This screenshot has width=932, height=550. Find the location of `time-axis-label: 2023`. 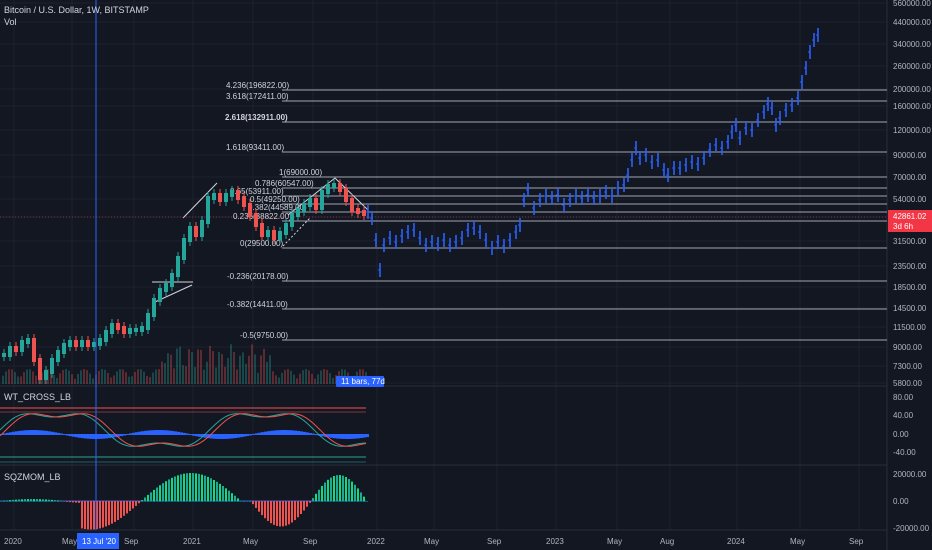

time-axis-label: 2023 is located at coordinates (555, 541).